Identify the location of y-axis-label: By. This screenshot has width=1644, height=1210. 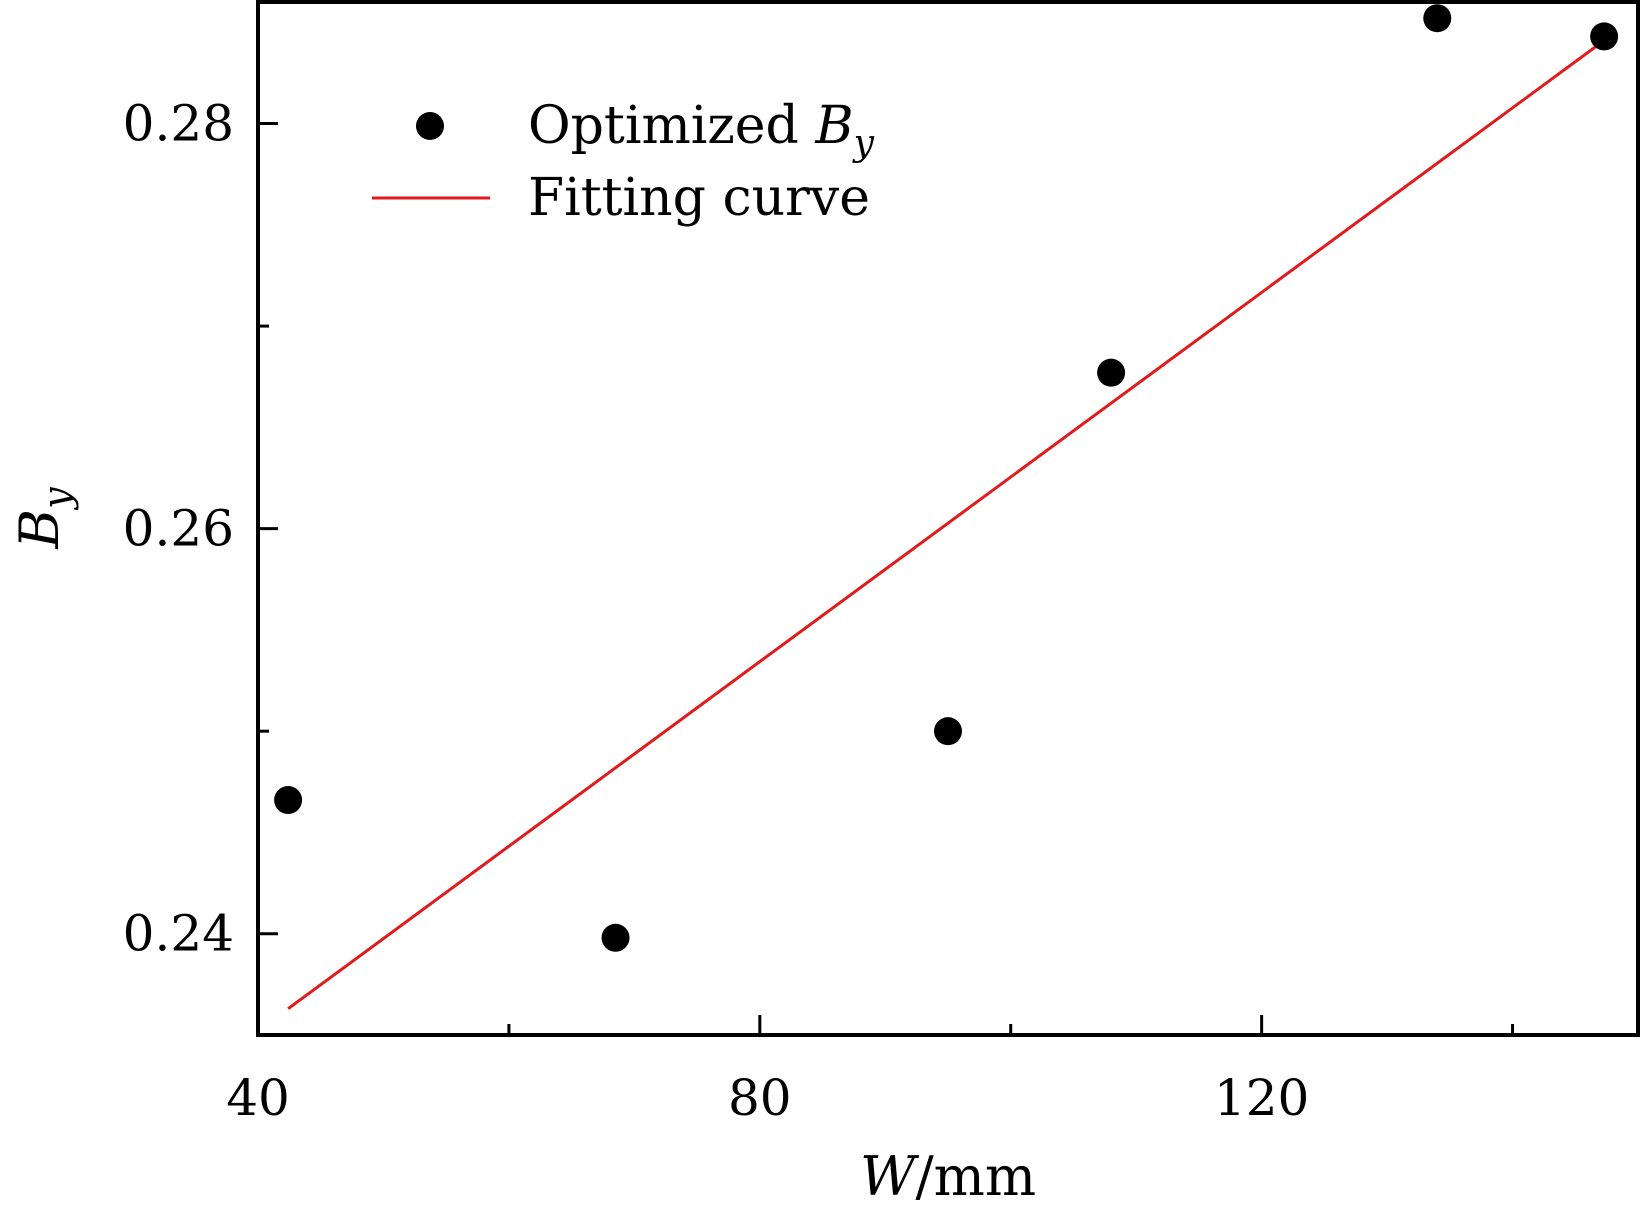
(43, 518).